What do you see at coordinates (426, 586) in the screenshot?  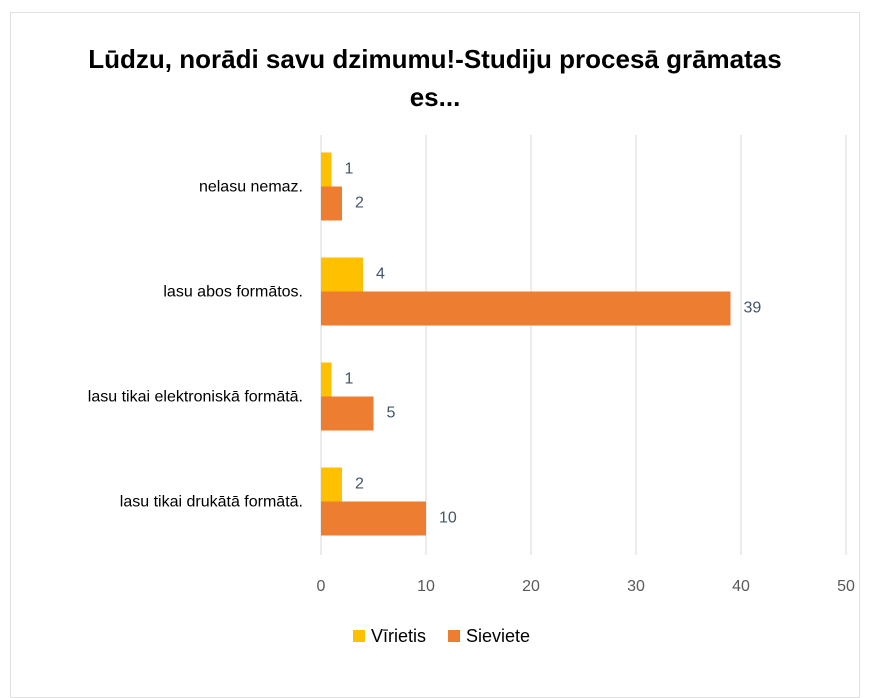 I see `x-tick-label: 10` at bounding box center [426, 586].